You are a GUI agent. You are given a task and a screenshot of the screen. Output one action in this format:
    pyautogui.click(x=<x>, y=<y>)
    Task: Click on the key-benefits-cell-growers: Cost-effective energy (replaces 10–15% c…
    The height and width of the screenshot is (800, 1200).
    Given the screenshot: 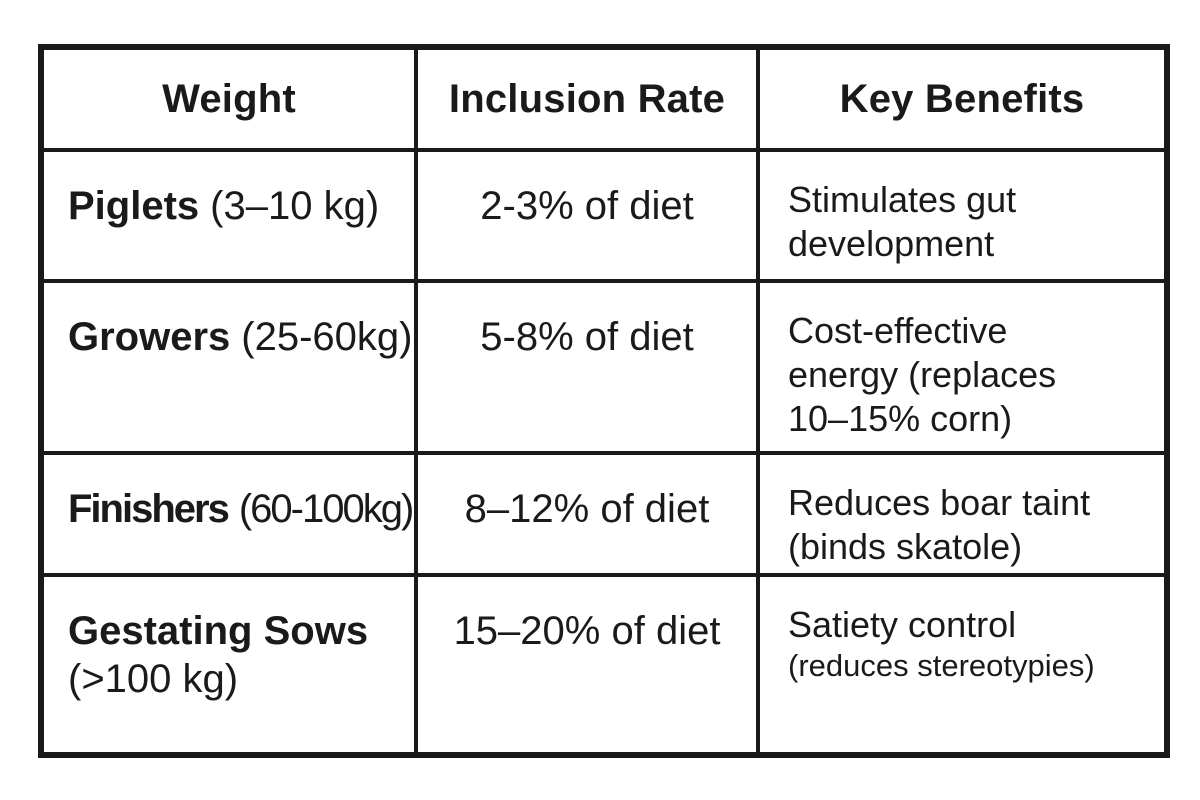 What is the action you would take?
    pyautogui.click(x=962, y=367)
    